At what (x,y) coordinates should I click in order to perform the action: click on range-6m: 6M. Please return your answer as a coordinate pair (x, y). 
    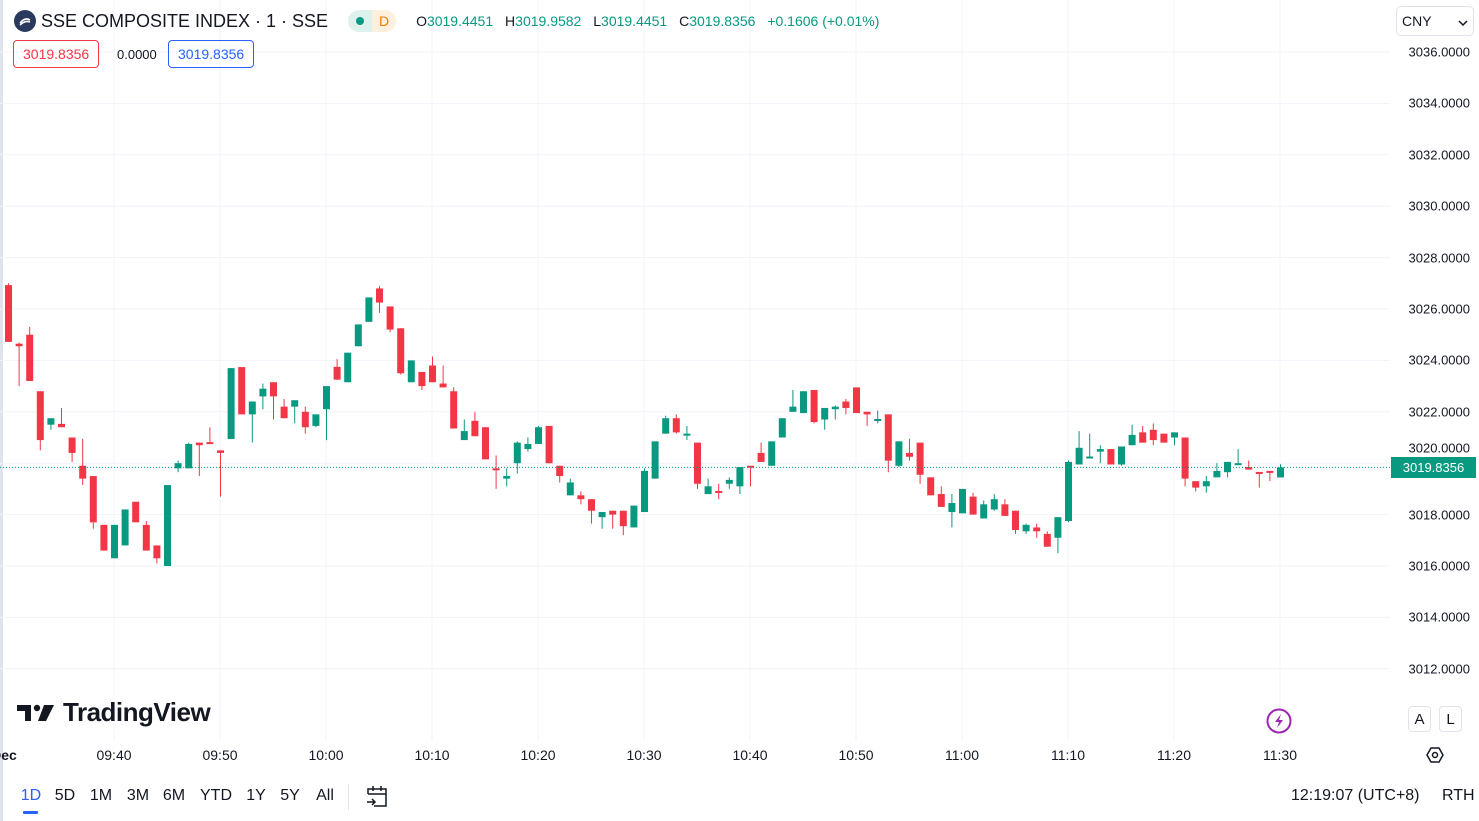
    Looking at the image, I should click on (174, 795).